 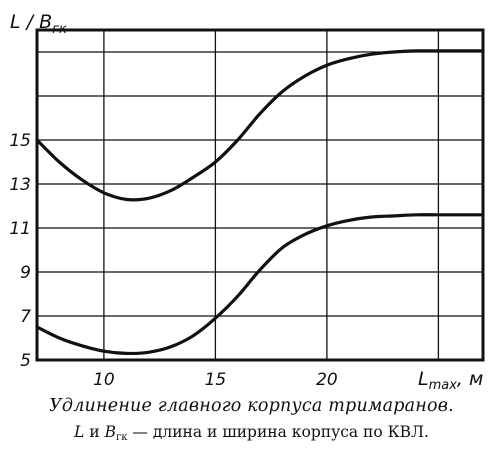 I want to click on y-tick-label: 15, so click(x=20, y=141).